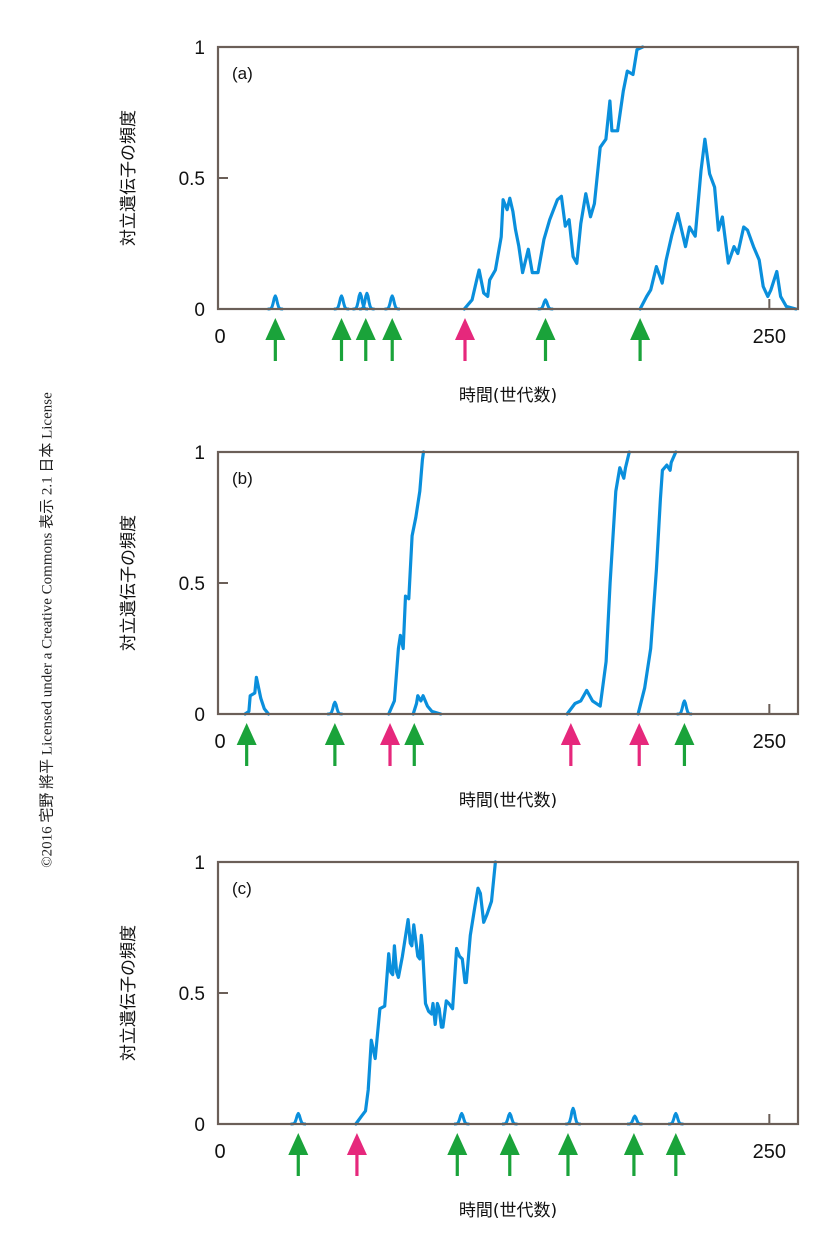  What do you see at coordinates (242, 888) in the screenshot?
I see `panel-label: (c)` at bounding box center [242, 888].